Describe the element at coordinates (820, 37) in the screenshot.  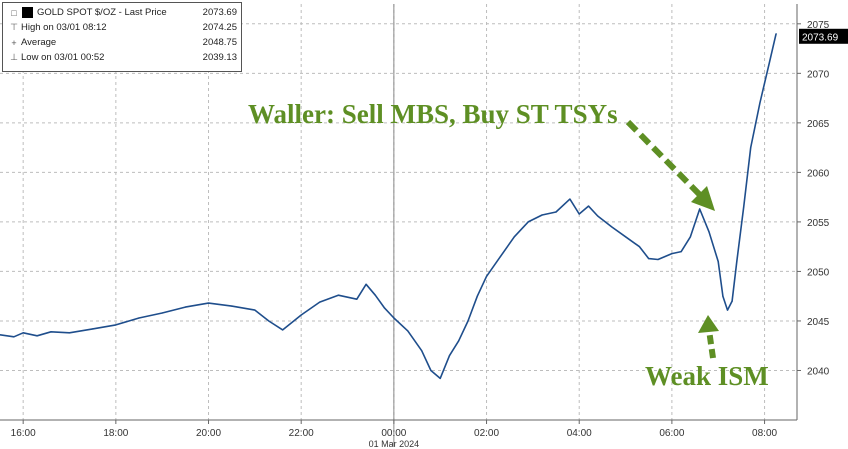
I see `last-price-tag-text: 2073.69` at that location.